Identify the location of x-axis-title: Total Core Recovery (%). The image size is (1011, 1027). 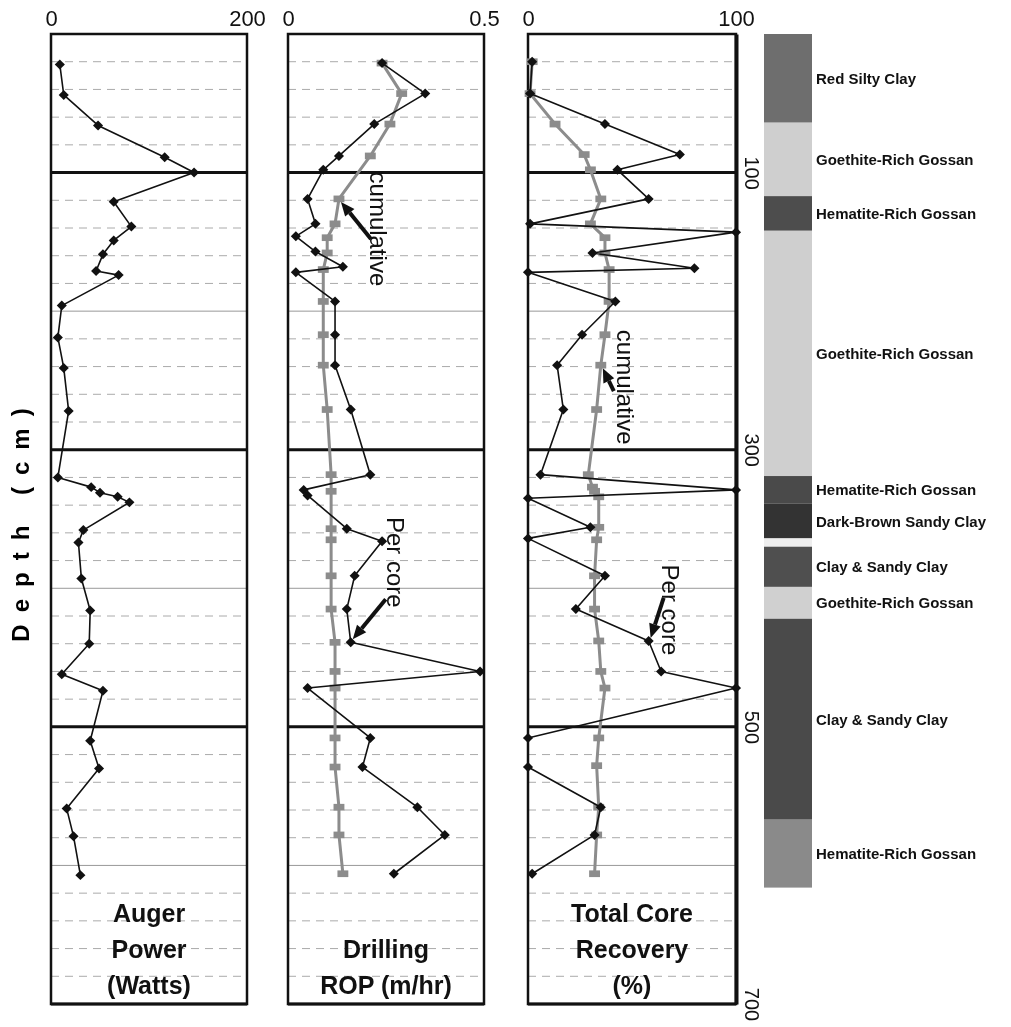
(632, 949).